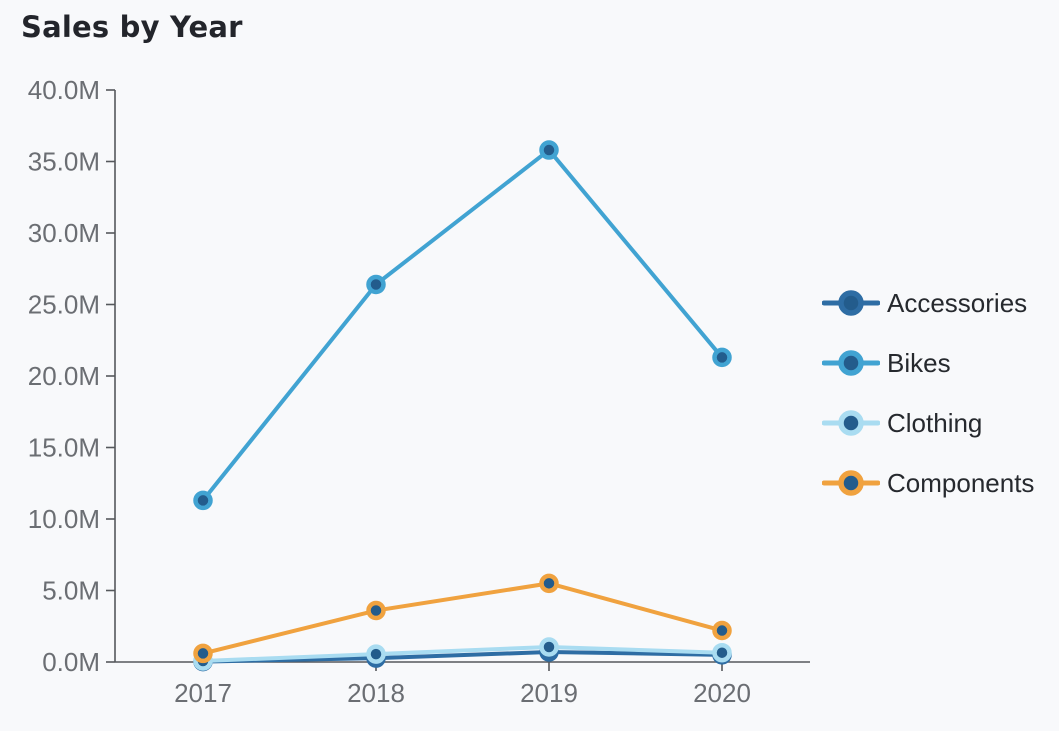 Image resolution: width=1059 pixels, height=731 pixels. Describe the element at coordinates (722, 652) in the screenshot. I see `data-point-clothing-2020` at that location.